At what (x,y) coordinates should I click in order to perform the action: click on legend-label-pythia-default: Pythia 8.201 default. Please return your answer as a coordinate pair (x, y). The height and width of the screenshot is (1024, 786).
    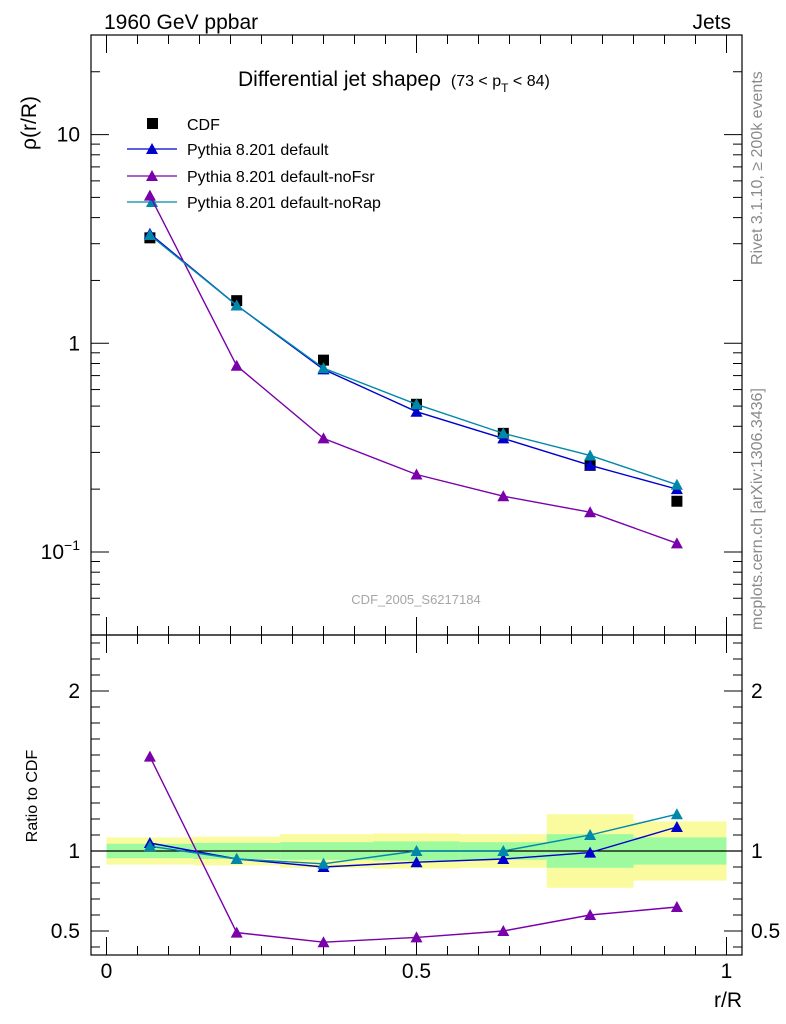
    Looking at the image, I should click on (258, 150).